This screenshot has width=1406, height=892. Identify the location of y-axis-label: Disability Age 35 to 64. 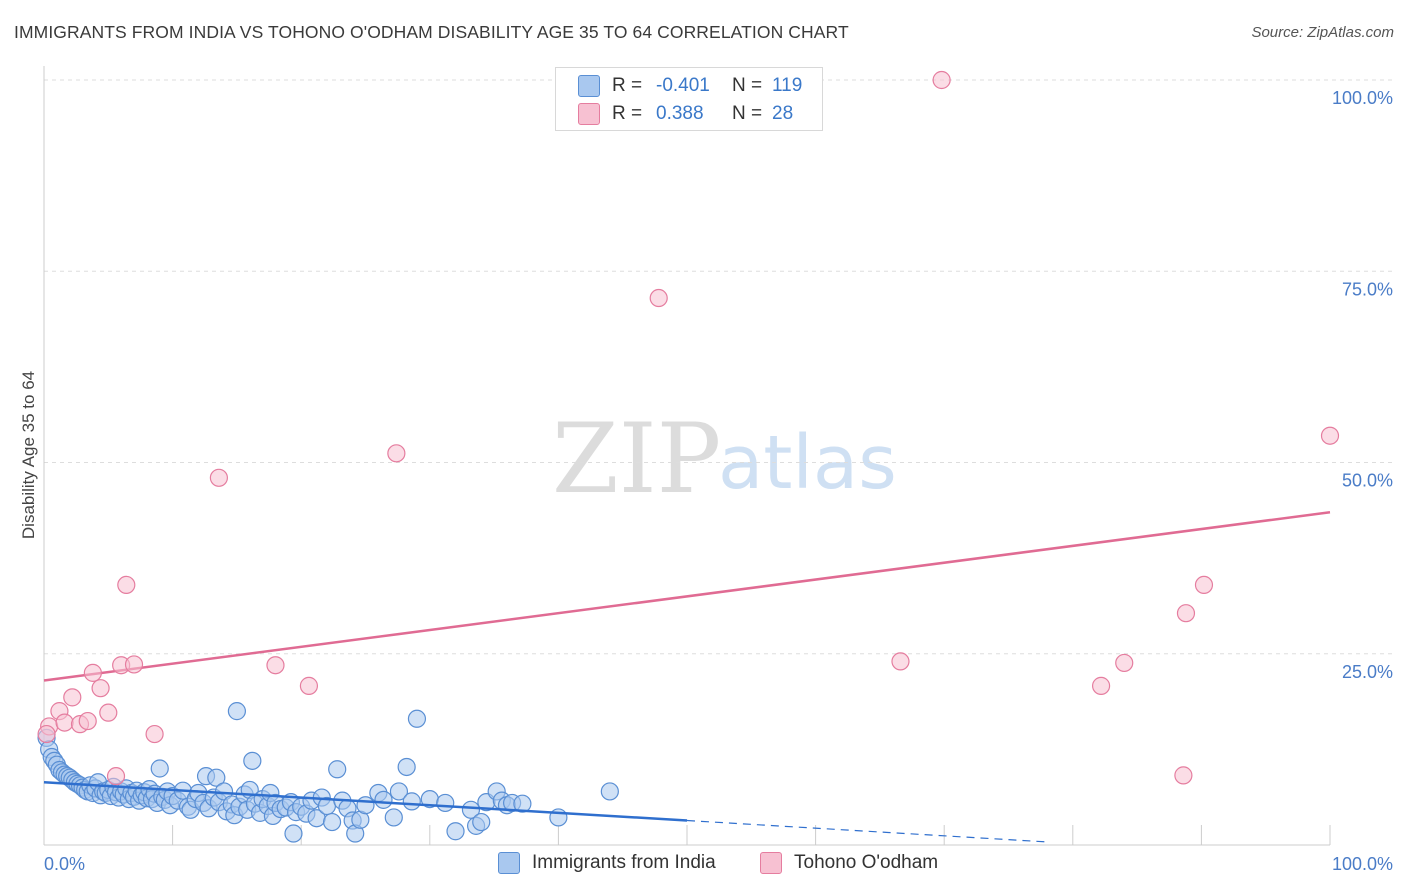
(28, 455).